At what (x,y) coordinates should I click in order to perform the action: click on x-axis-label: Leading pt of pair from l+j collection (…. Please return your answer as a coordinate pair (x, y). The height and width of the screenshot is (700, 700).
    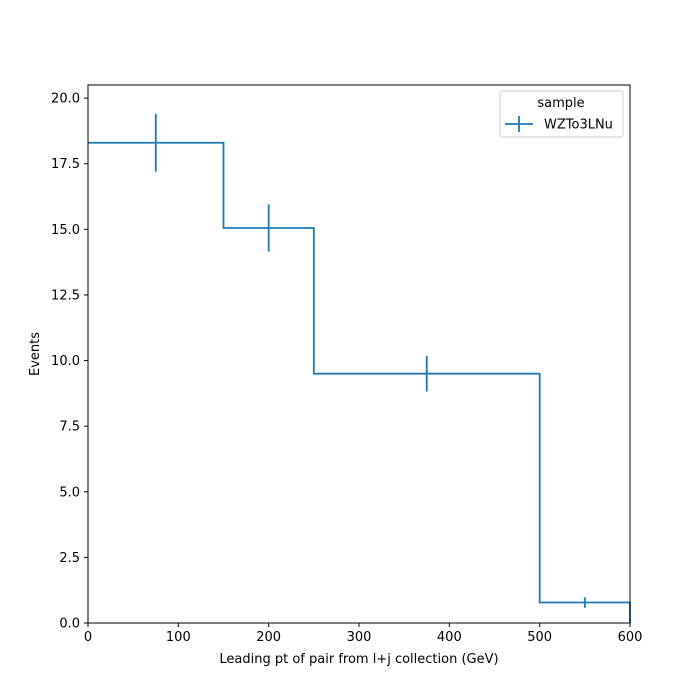
    Looking at the image, I should click on (358, 659).